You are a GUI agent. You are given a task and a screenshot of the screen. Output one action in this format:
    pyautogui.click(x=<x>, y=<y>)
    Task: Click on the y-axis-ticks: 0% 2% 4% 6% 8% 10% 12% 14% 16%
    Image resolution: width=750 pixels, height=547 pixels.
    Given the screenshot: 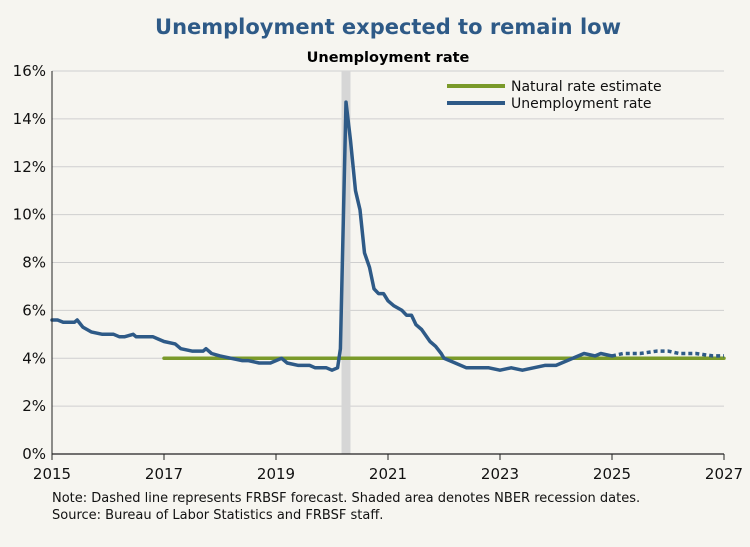 What is the action you would take?
    pyautogui.click(x=29, y=262)
    